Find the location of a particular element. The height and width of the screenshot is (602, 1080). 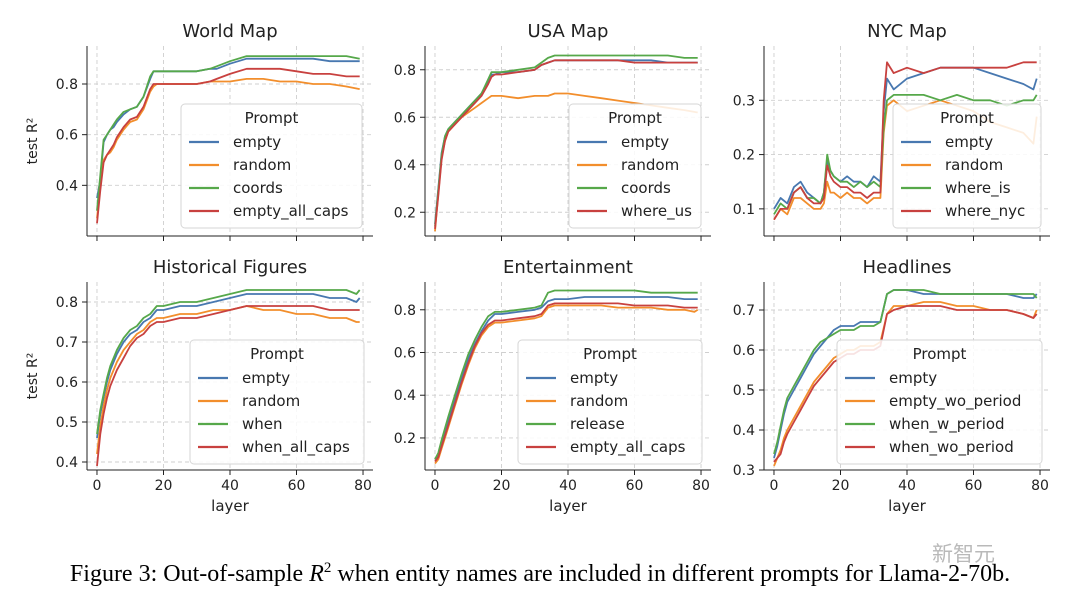

series-line-where_nyc is located at coordinates (905, 141).